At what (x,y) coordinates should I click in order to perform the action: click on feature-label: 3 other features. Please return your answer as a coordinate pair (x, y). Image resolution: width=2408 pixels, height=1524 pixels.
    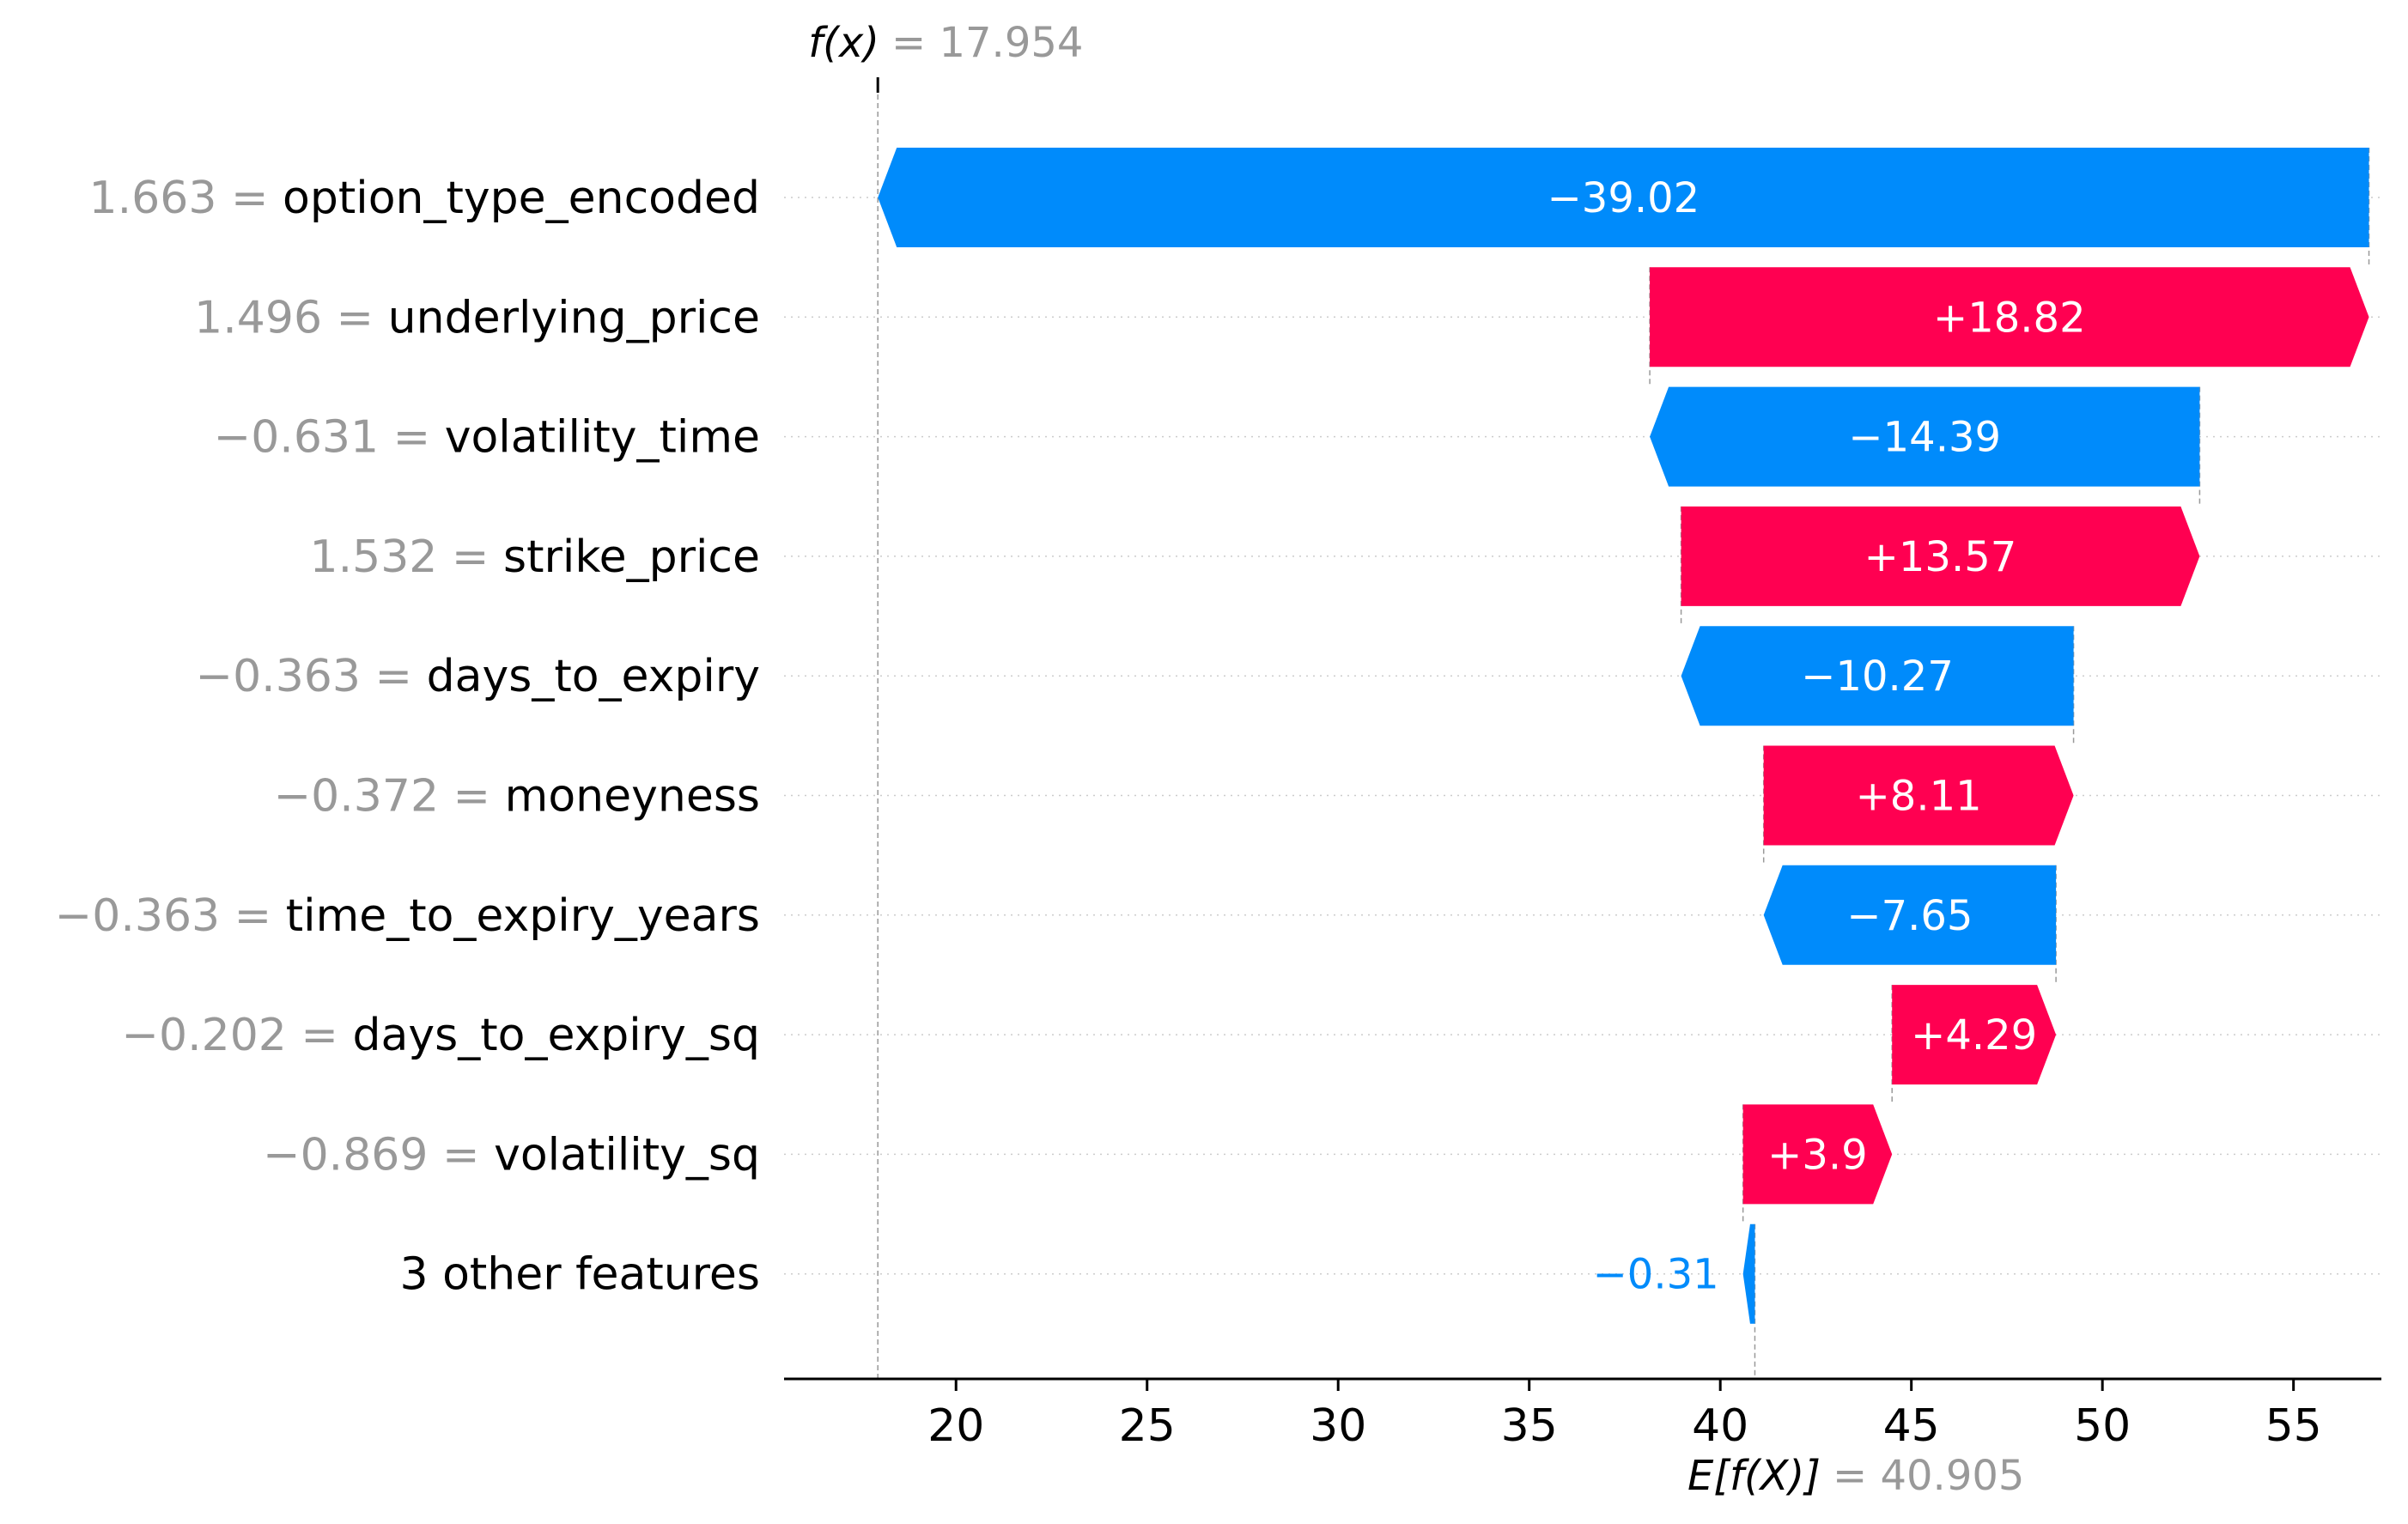
    Looking at the image, I should click on (579, 1275).